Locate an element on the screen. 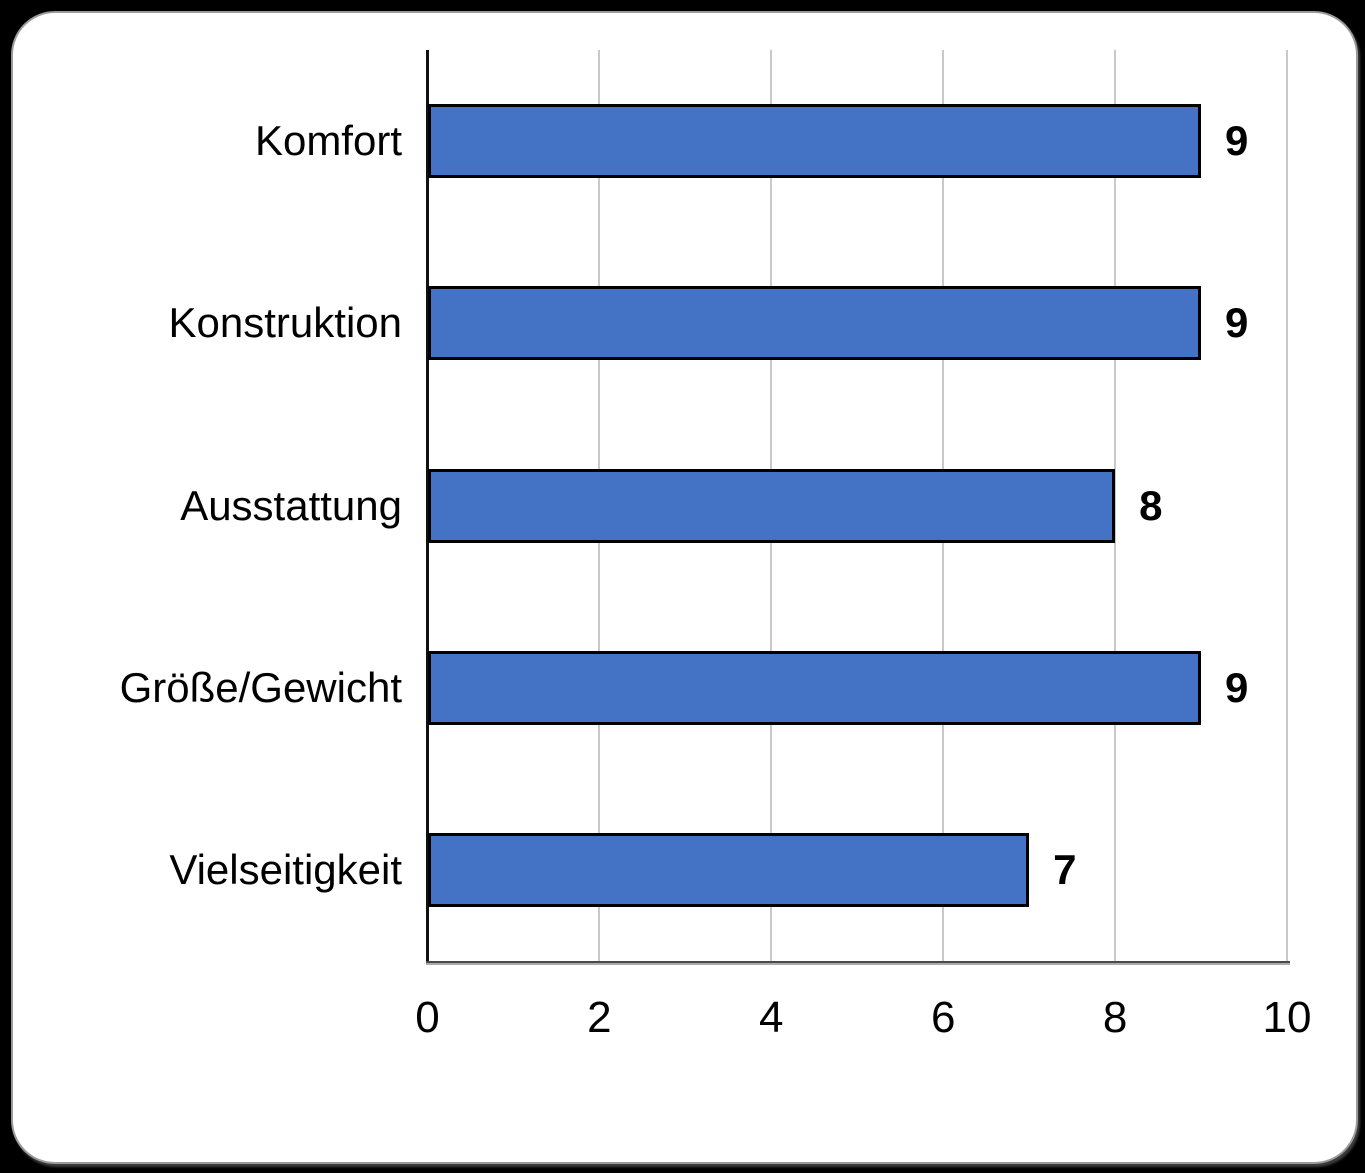  category-label: Größe/Gewicht is located at coordinates (260, 687).